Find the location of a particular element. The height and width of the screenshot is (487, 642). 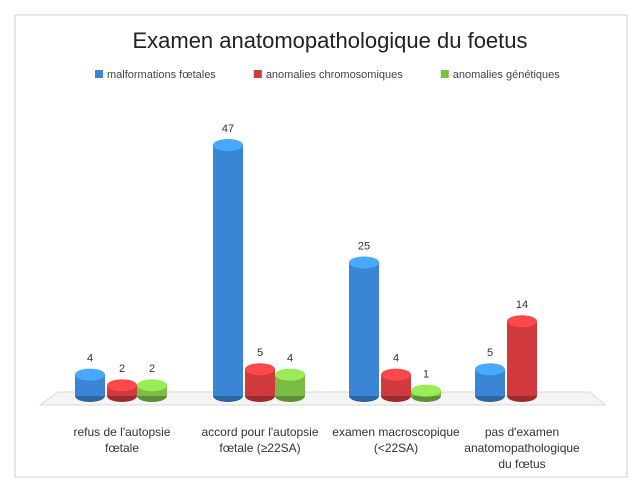

value-label: 14 is located at coordinates (522, 305).